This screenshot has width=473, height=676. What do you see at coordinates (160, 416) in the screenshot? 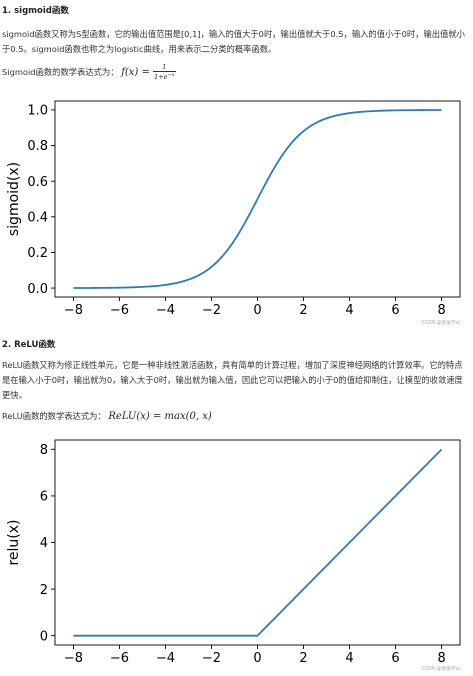
I see `relu-formula: ReLU(x) = max(0, x)` at bounding box center [160, 416].